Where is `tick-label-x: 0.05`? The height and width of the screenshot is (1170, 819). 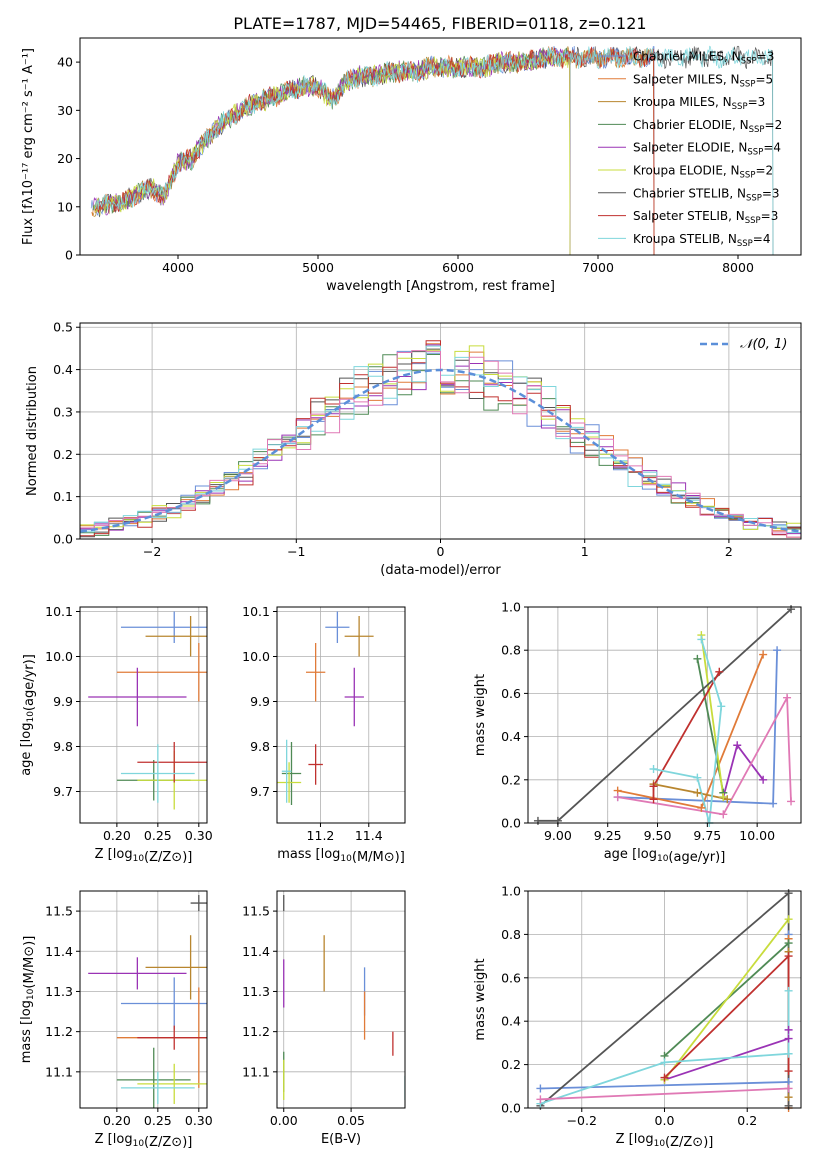 tick-label-x: 0.05 is located at coordinates (351, 1120).